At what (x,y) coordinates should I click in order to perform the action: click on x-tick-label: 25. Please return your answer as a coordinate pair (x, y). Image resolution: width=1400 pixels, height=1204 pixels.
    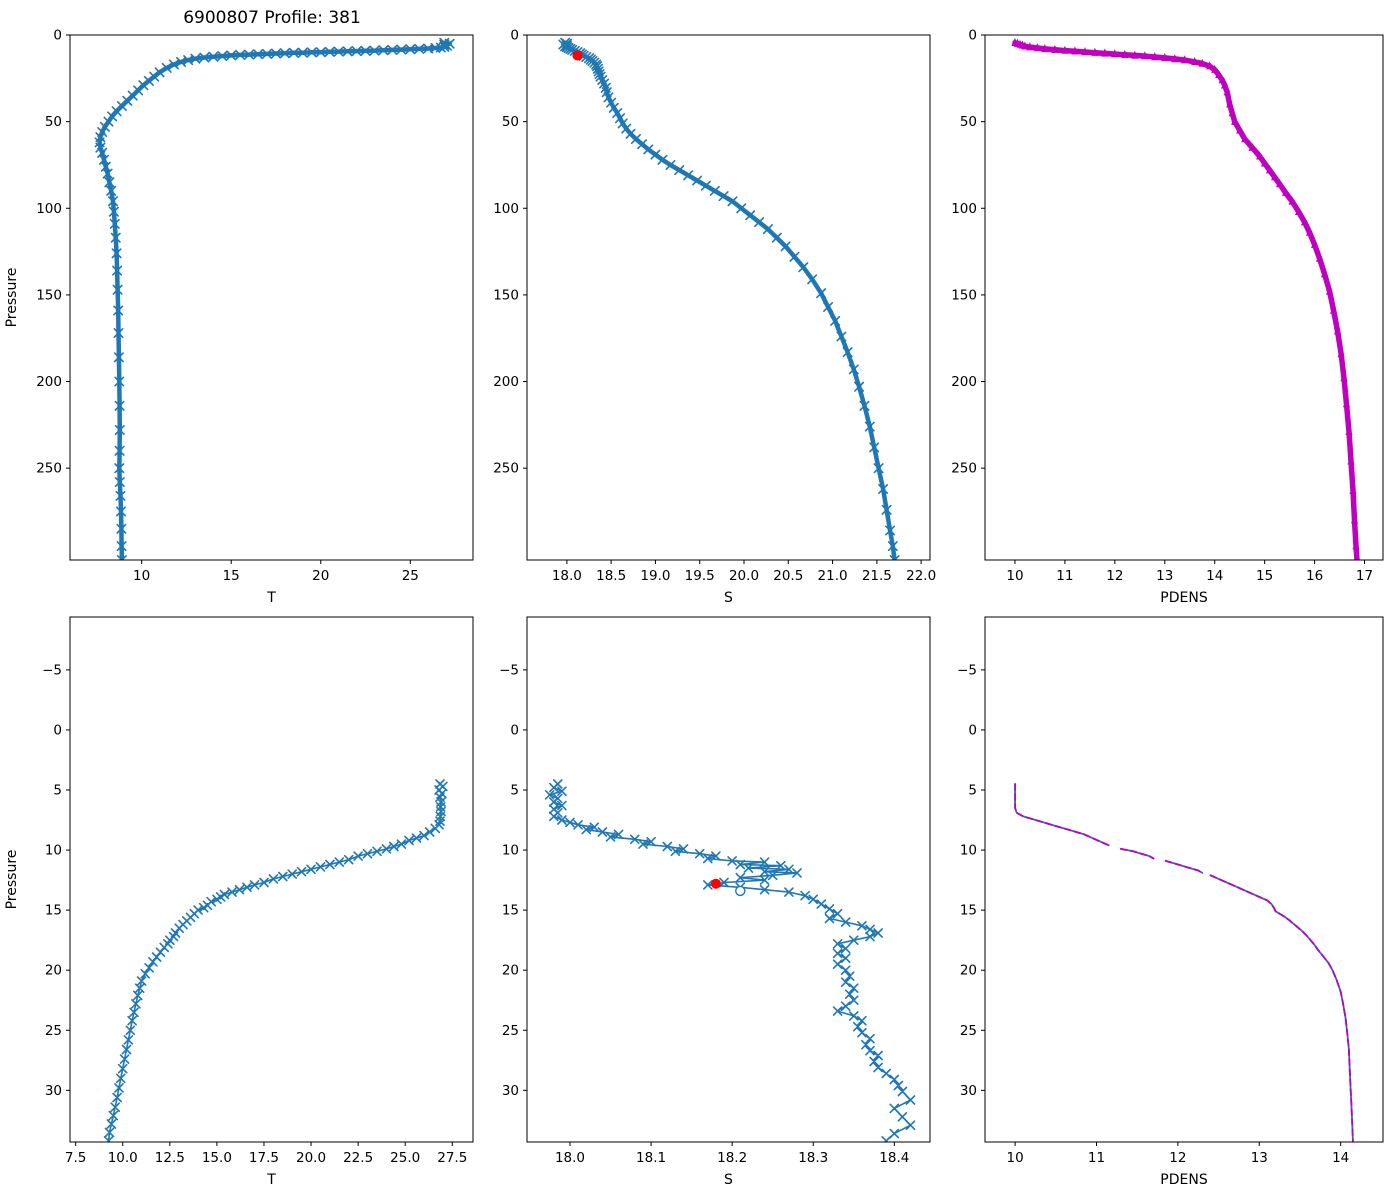
    Looking at the image, I should click on (410, 576).